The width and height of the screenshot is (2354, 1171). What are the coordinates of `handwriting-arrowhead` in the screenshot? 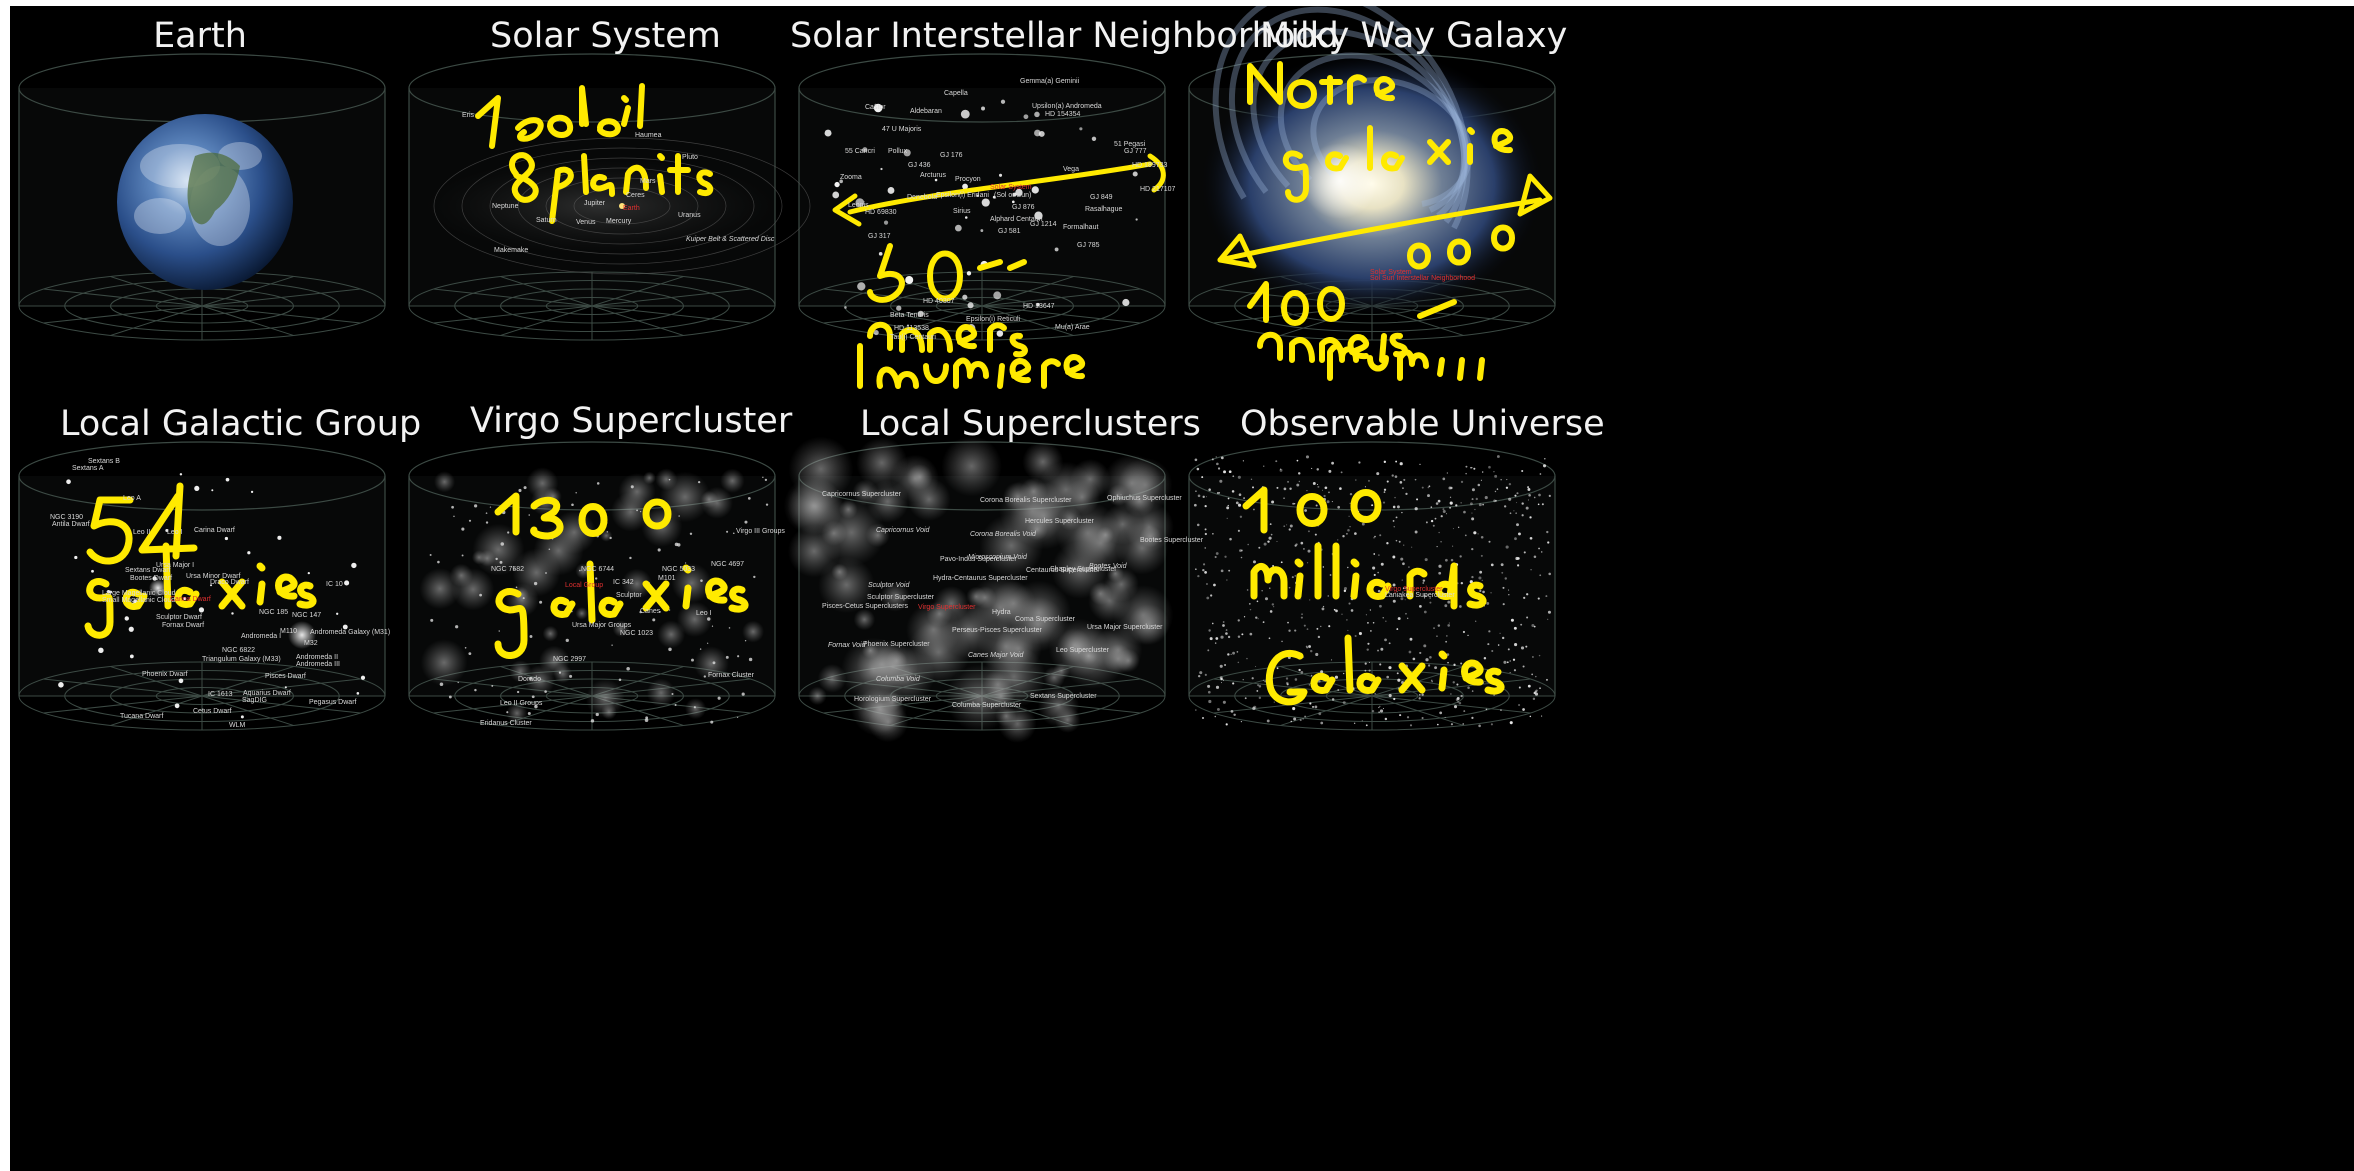 It's located at (1156, 173).